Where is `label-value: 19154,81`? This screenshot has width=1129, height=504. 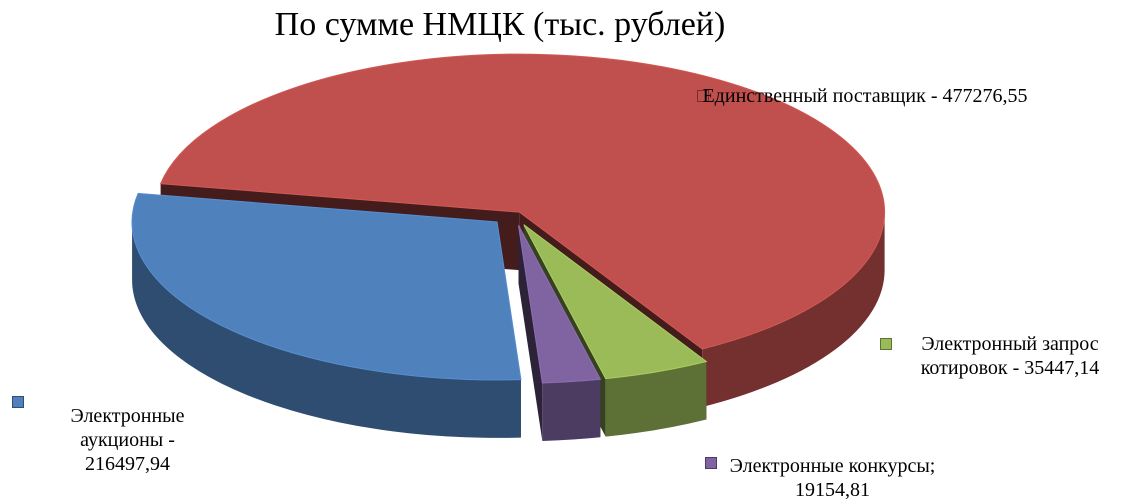
label-value: 19154,81 is located at coordinates (832, 490).